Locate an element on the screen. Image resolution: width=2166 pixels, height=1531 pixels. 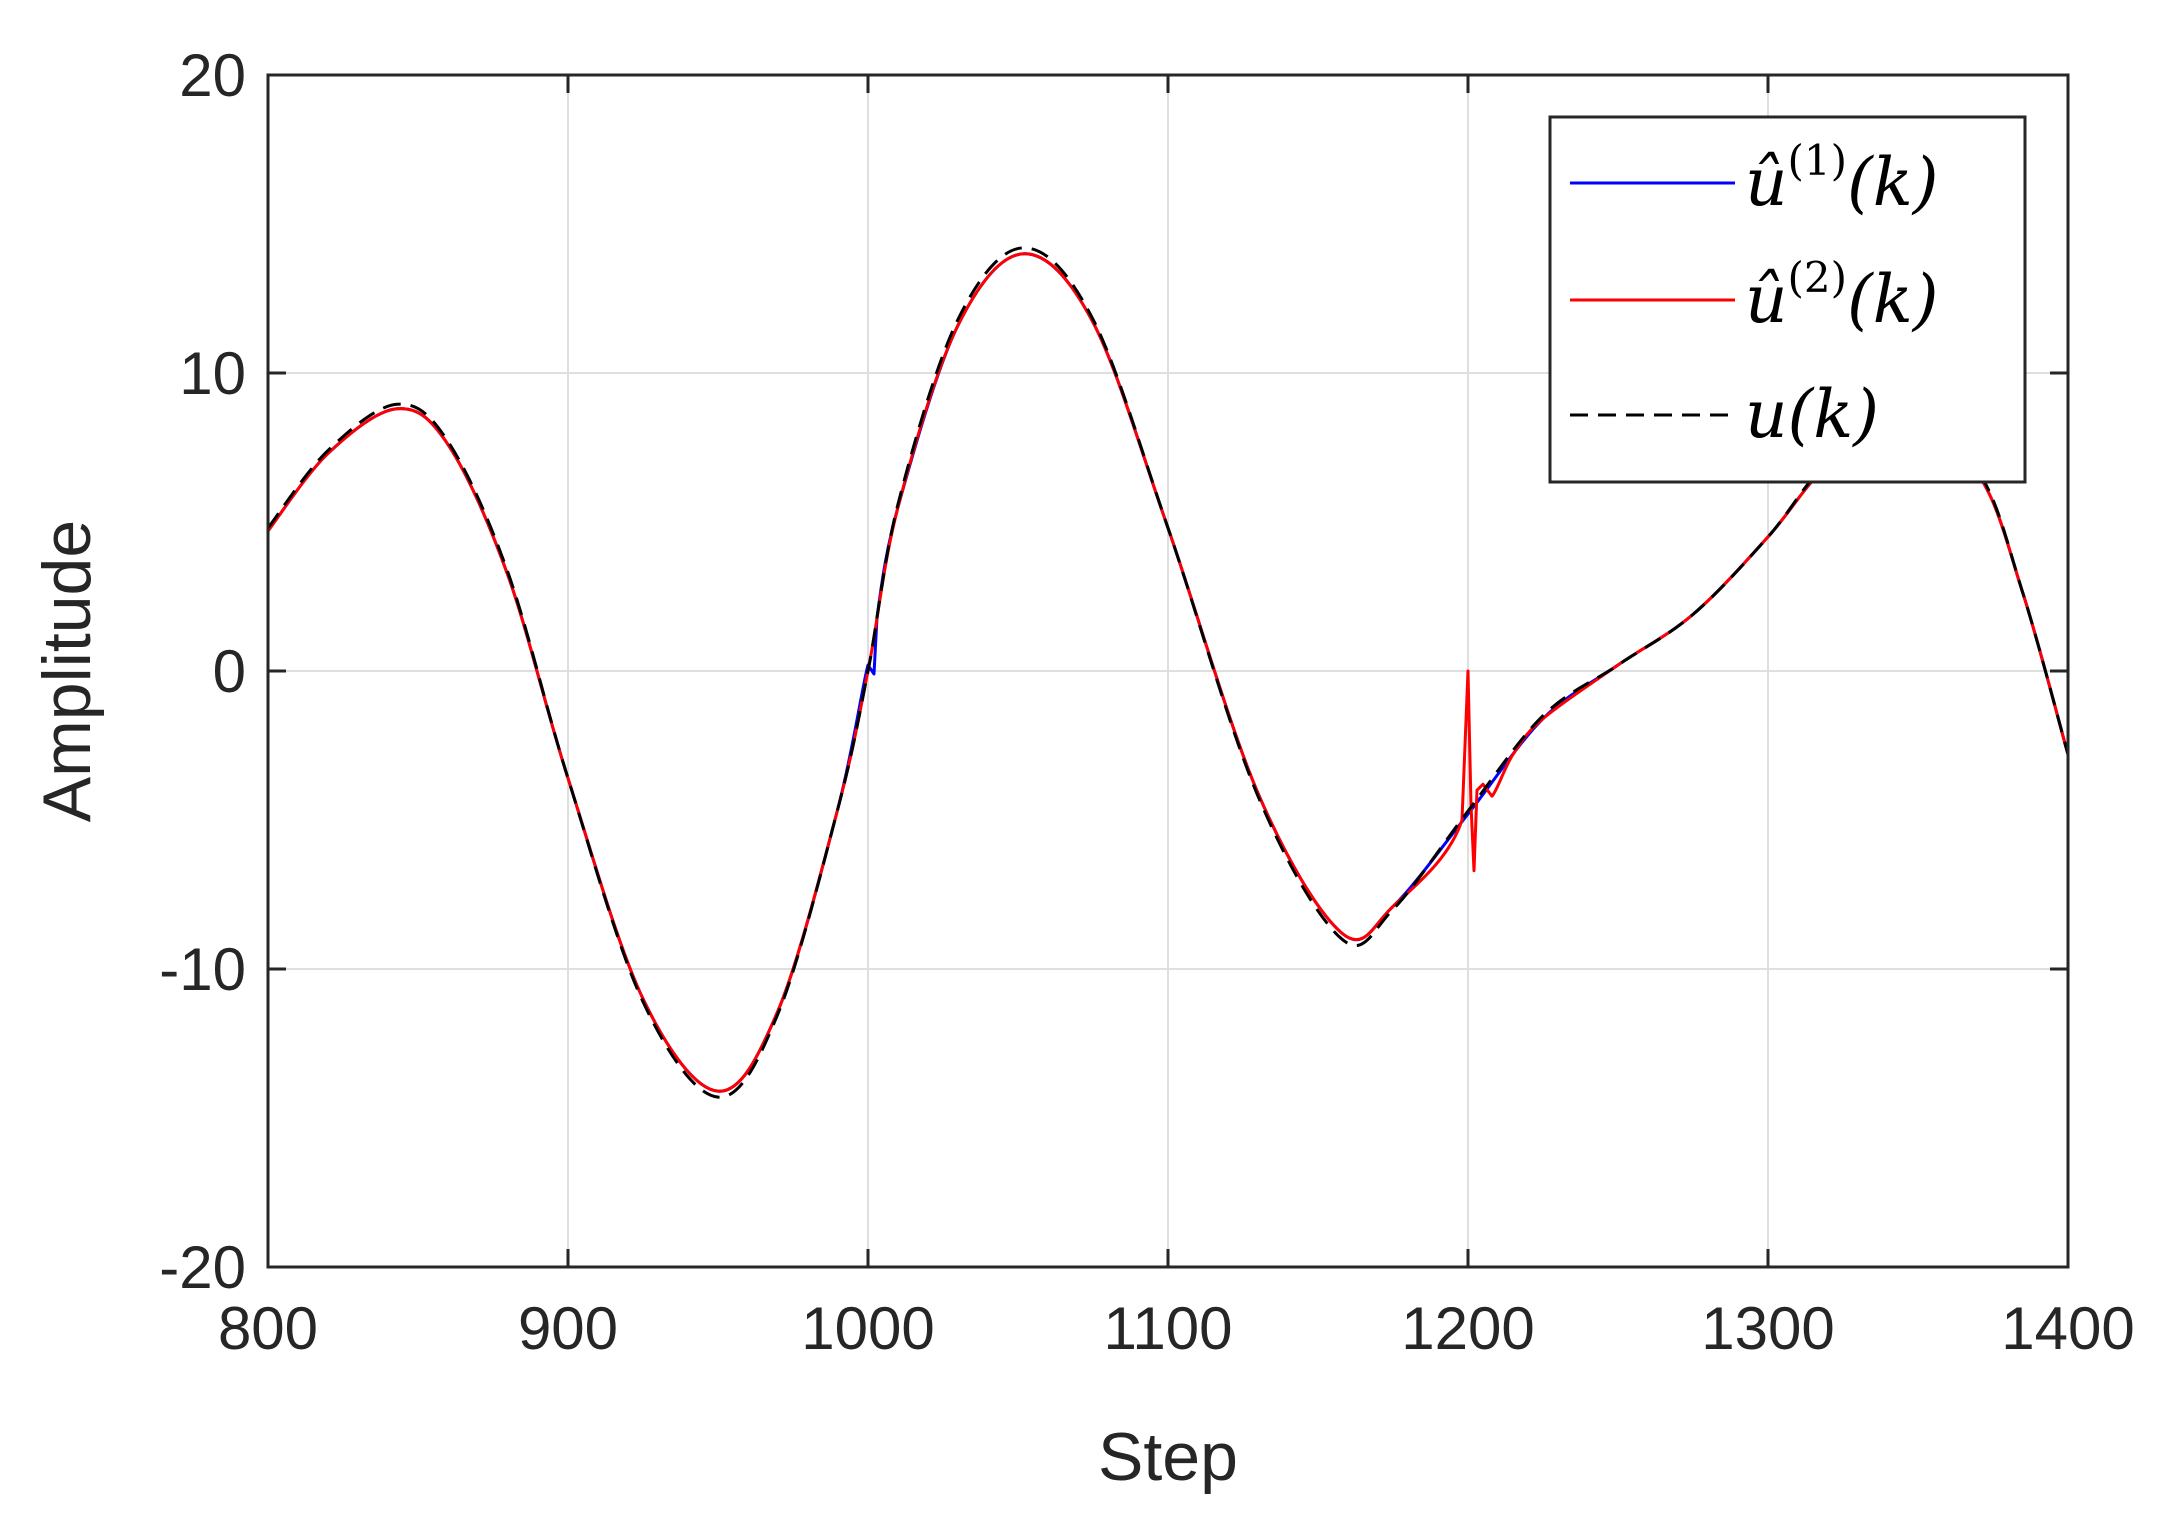
x-tick-label-4: 1200 is located at coordinates (1467, 1328).